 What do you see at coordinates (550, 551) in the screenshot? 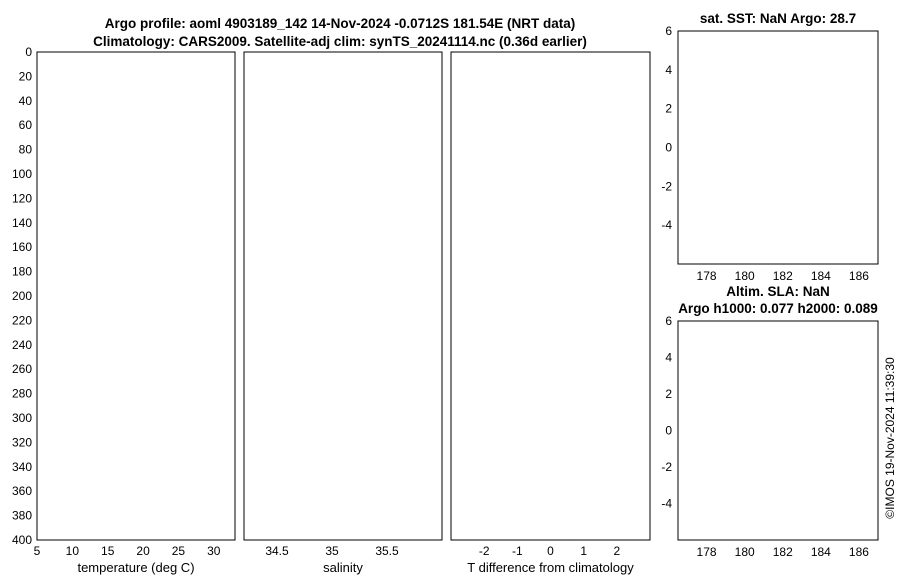
I see `difference-xtick-label: 0` at bounding box center [550, 551].